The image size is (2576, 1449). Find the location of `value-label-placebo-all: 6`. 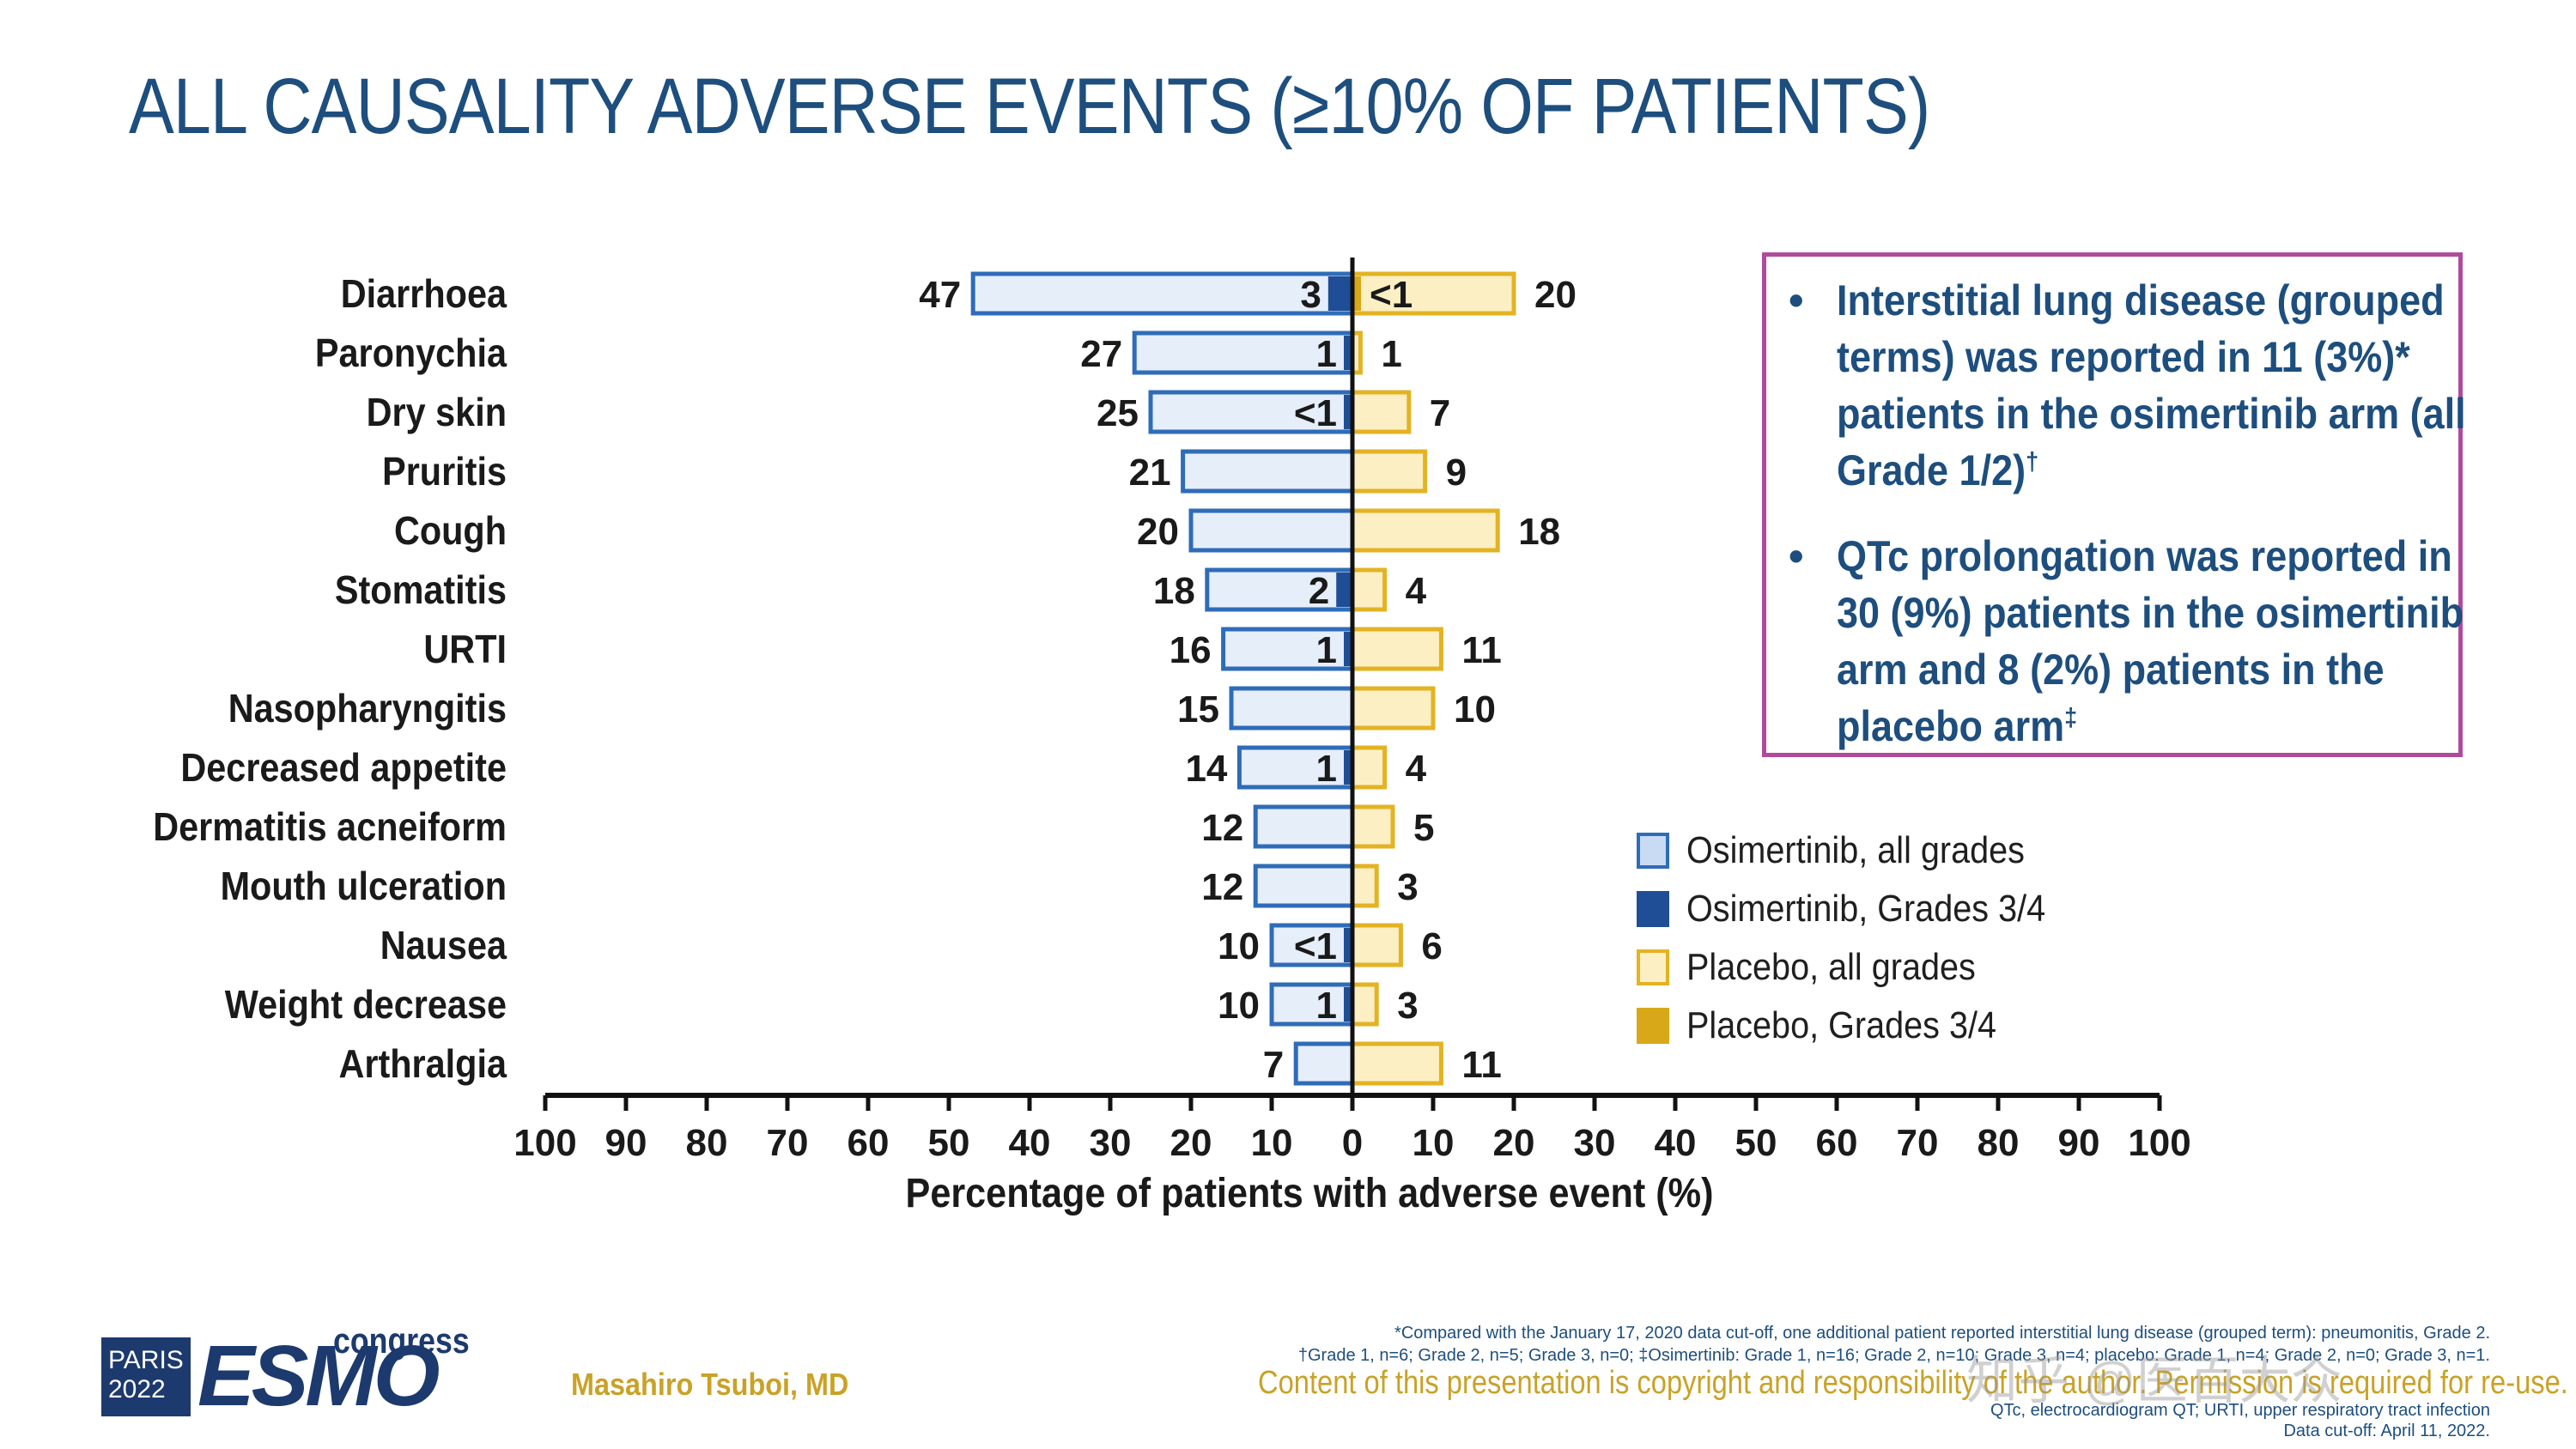

value-label-placebo-all: 6 is located at coordinates (1431, 946).